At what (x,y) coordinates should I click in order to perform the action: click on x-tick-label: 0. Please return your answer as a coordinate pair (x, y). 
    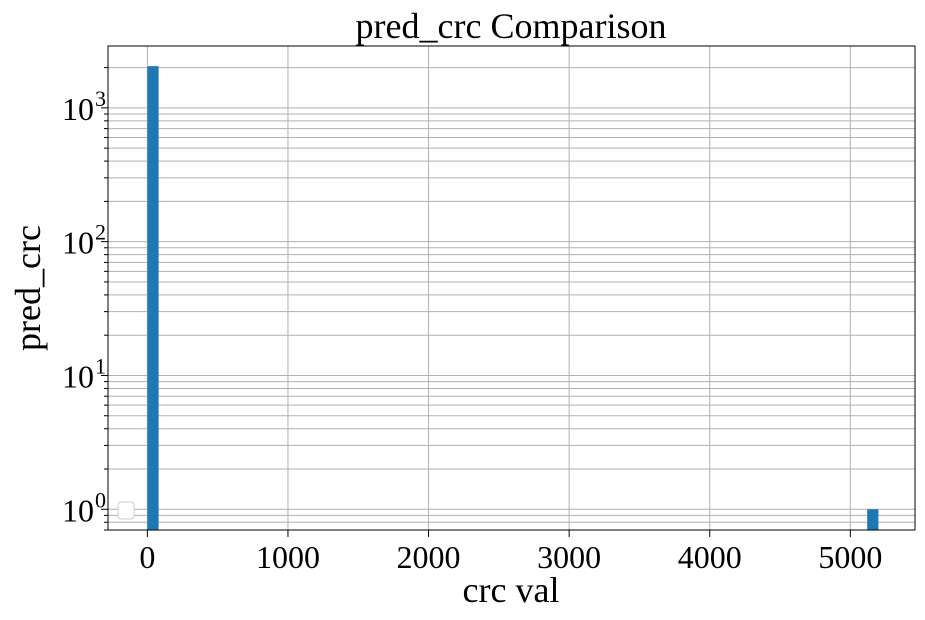
    Looking at the image, I should click on (147, 557).